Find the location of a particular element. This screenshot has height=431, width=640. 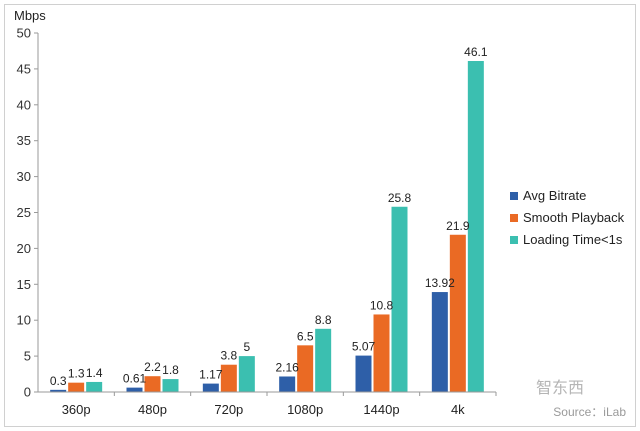

y-tick-label: 15 is located at coordinates (24, 284).